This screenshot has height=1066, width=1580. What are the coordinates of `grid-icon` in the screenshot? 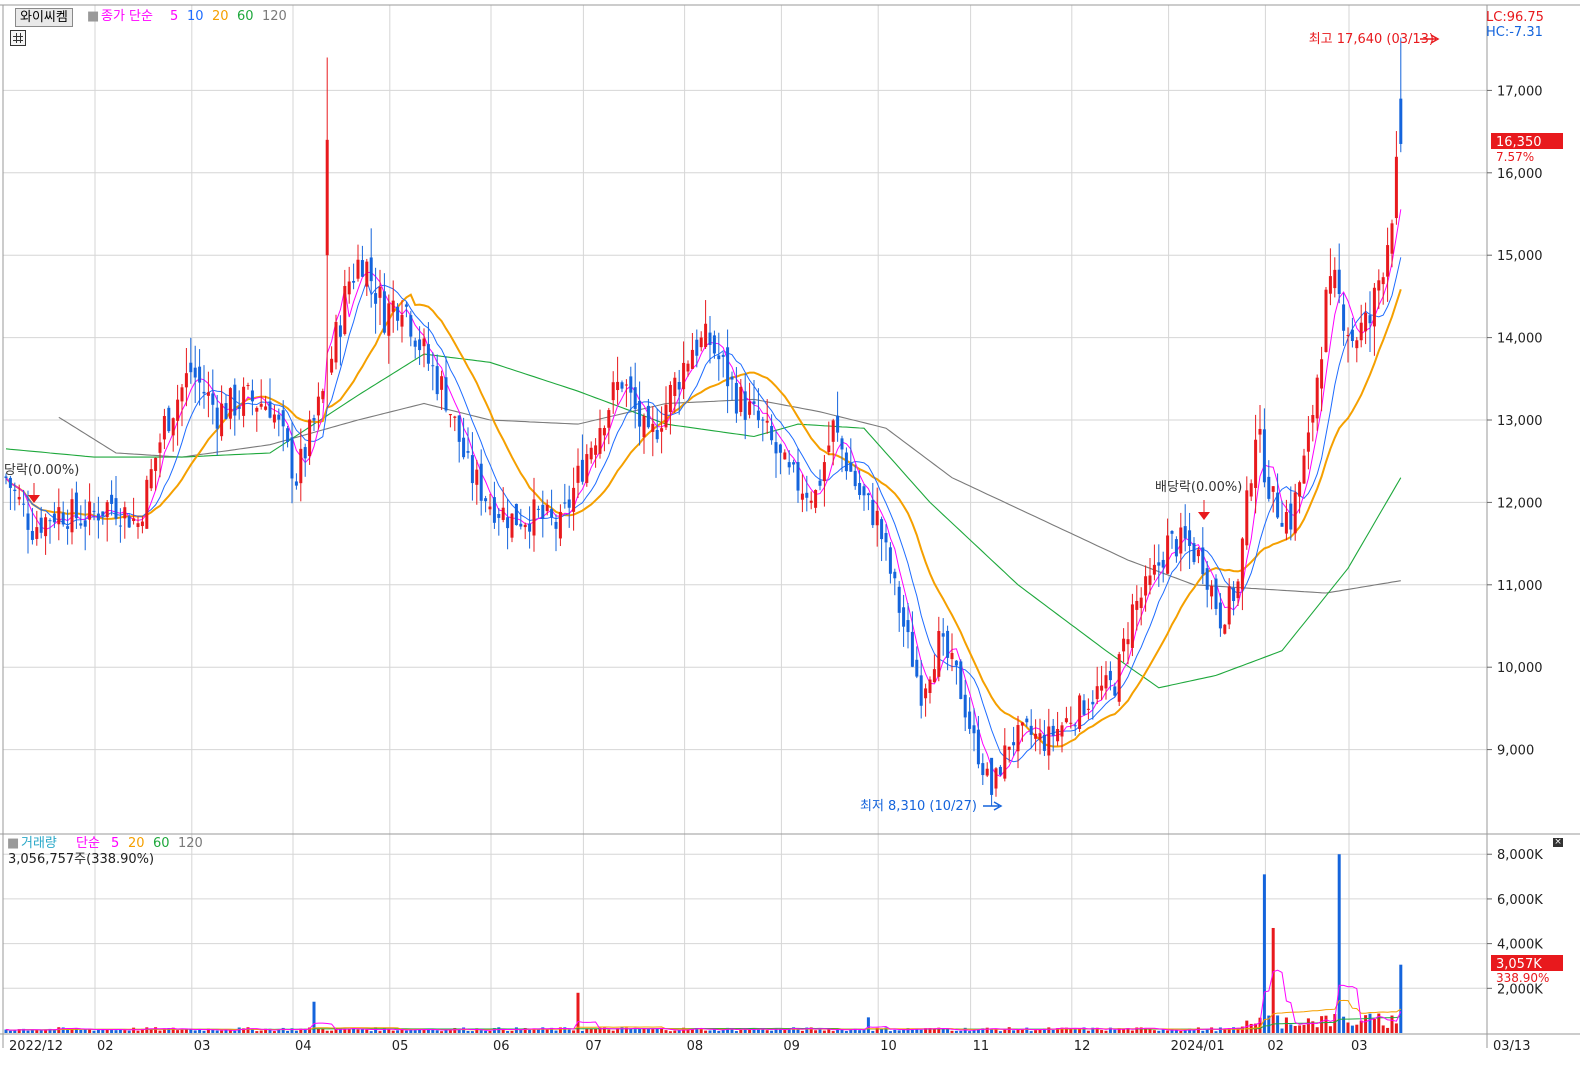 It's located at (18, 38).